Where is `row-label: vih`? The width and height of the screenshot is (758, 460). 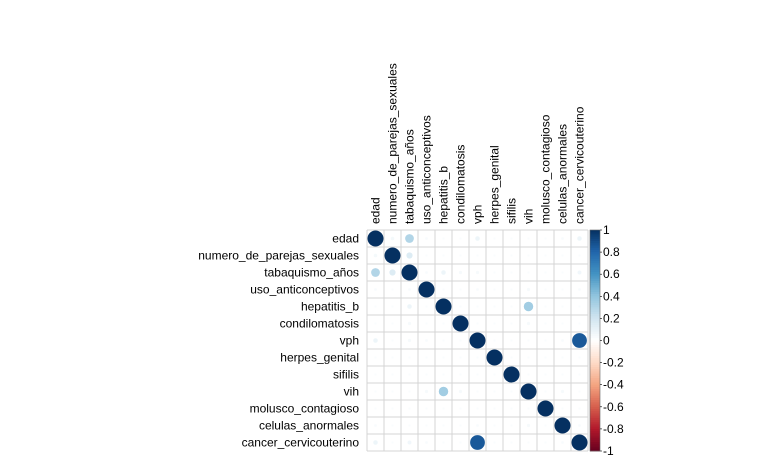 row-label: vih is located at coordinates (351, 392).